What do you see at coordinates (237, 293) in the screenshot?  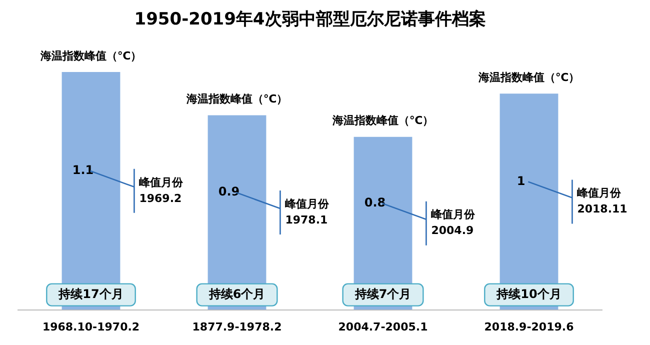 I see `annotation: 持续6个月` at bounding box center [237, 293].